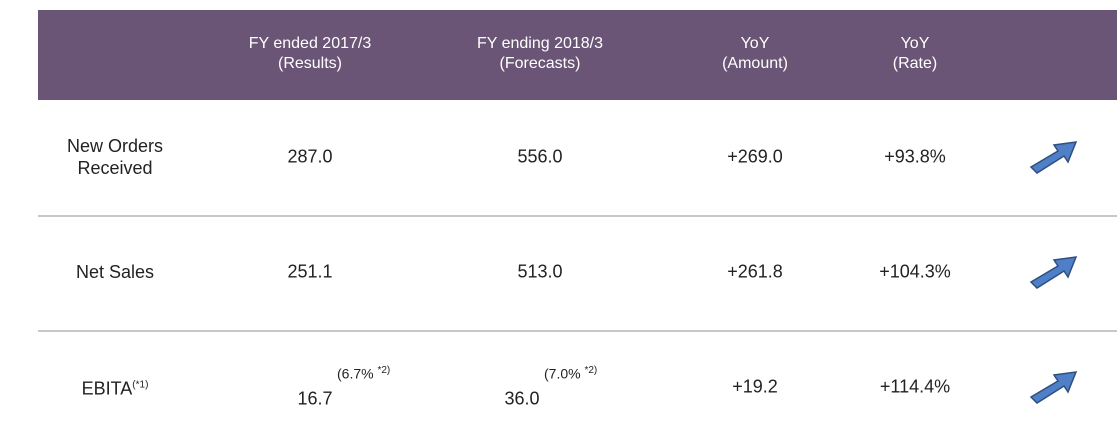  What do you see at coordinates (540, 54) in the screenshot?
I see `column-header: FY ending 2018/3 (Forecasts)` at bounding box center [540, 54].